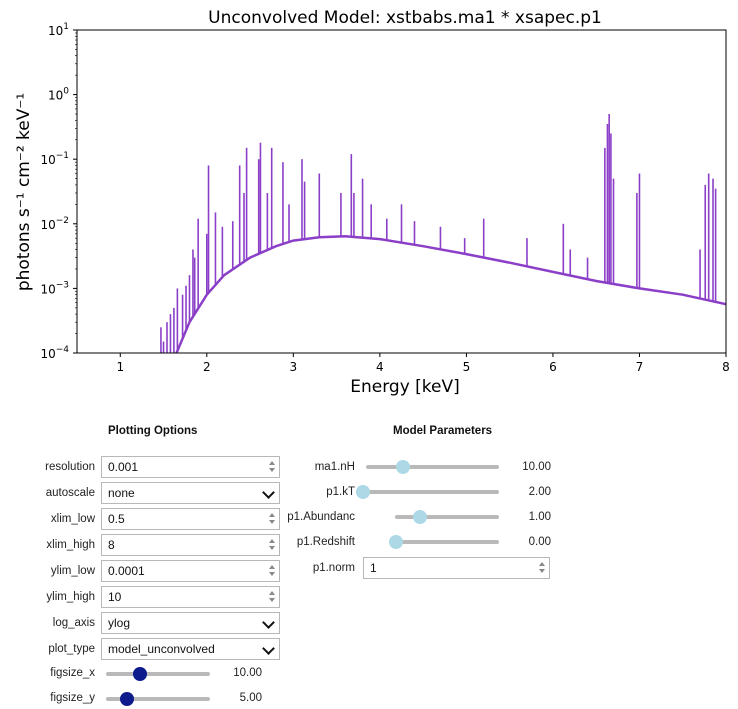 This screenshot has width=738, height=709. What do you see at coordinates (63, 350) in the screenshot?
I see `y-tick-exponent: −4` at bounding box center [63, 350].